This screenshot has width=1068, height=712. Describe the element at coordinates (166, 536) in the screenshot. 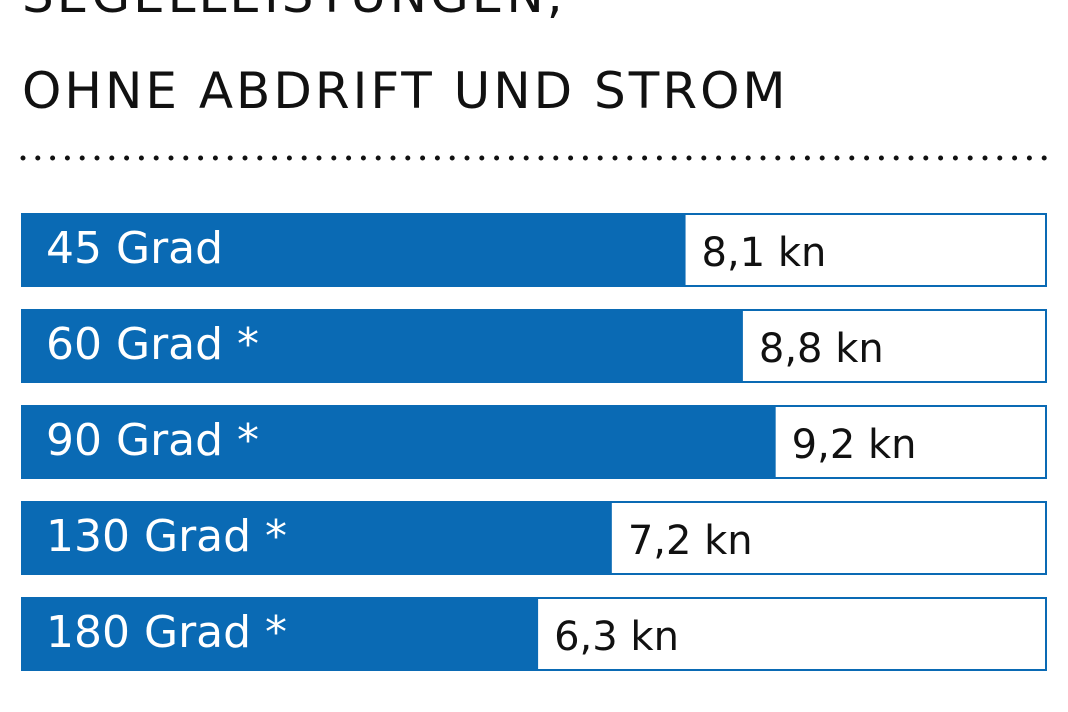

I see `category-label: 130 Grad *` at that location.